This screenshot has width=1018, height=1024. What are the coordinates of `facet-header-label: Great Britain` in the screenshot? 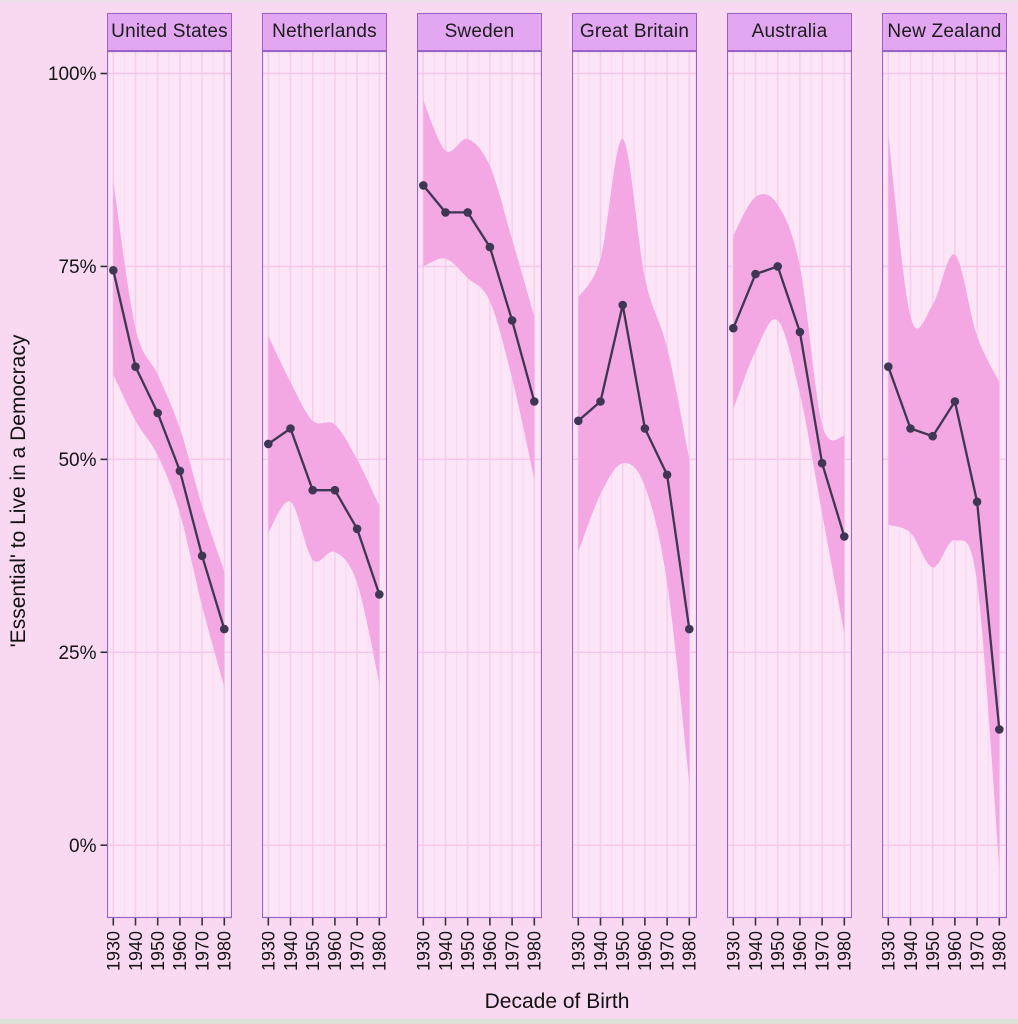 It's located at (634, 31).